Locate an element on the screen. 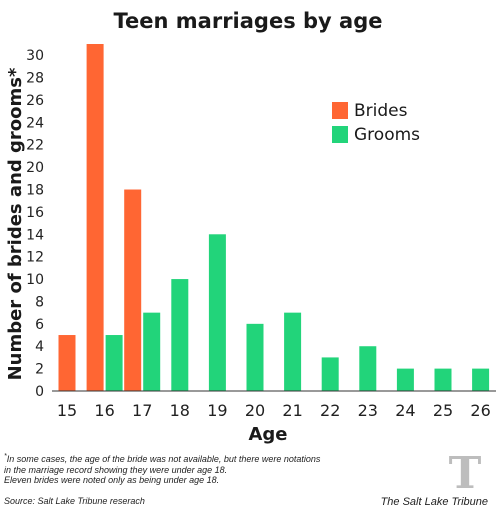  x-tick-label: 26 is located at coordinates (480, 410).